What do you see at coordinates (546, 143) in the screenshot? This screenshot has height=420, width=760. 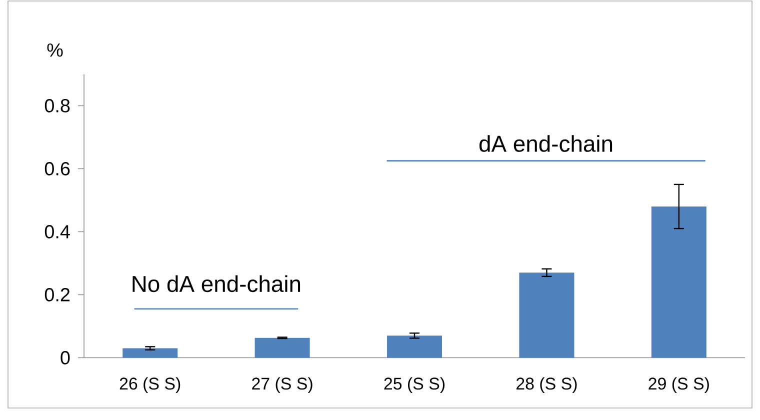 I see `ref-line-label: dA end-chain` at bounding box center [546, 143].